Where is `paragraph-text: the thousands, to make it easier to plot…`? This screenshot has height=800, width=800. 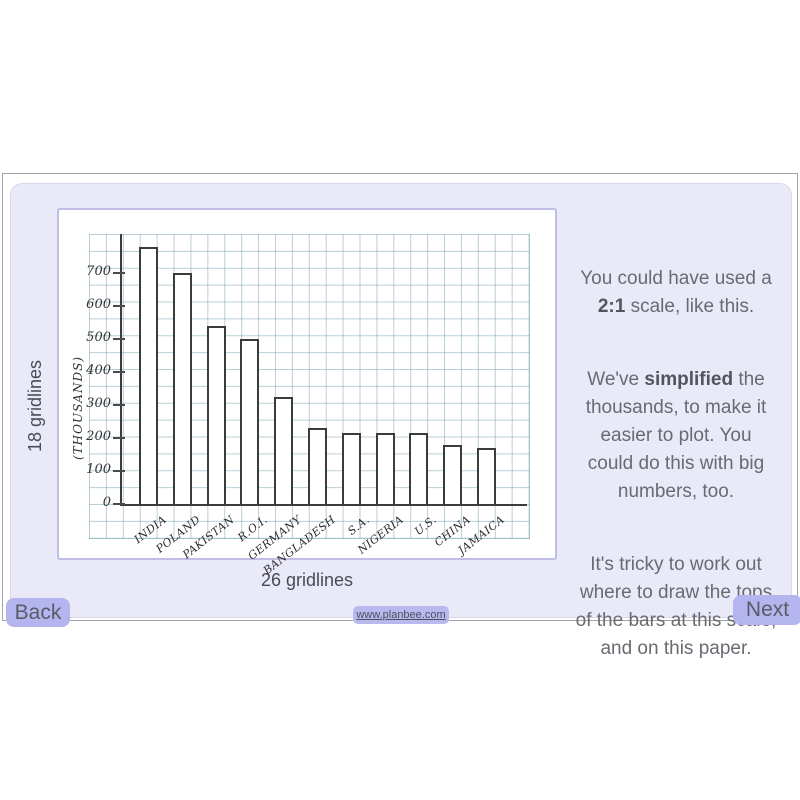
paragraph-text: the thousands, to make it easier to plot… is located at coordinates (676, 435).